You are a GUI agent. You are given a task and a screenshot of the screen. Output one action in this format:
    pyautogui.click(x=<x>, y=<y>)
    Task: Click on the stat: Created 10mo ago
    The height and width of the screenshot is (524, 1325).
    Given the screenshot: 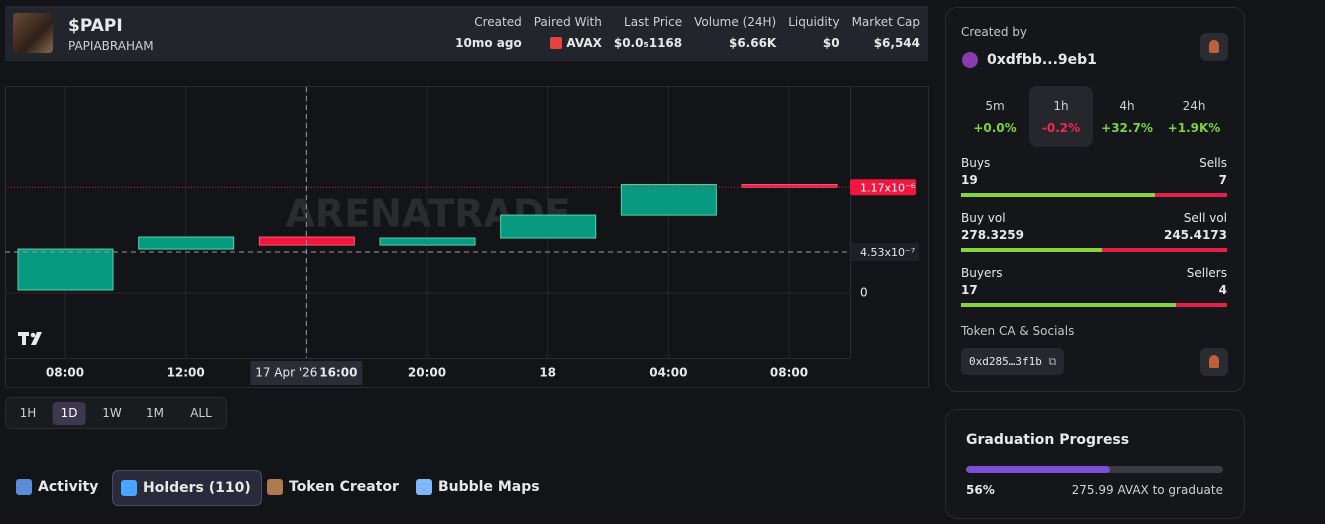 What is the action you would take?
    pyautogui.click(x=488, y=32)
    